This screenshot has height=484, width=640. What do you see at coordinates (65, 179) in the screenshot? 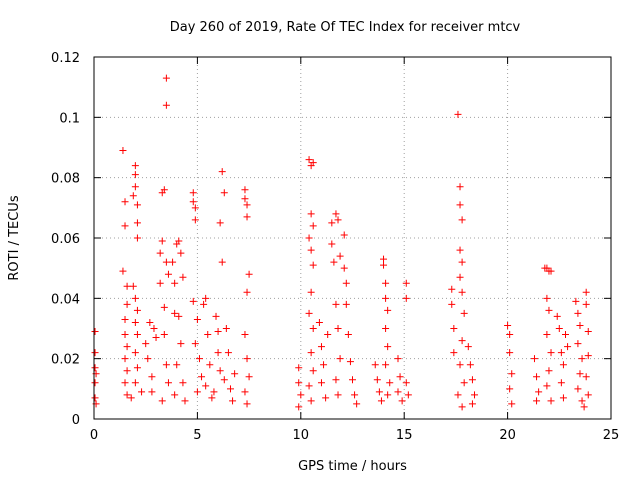
I see `y-tick-label: 0.08` at bounding box center [65, 179].